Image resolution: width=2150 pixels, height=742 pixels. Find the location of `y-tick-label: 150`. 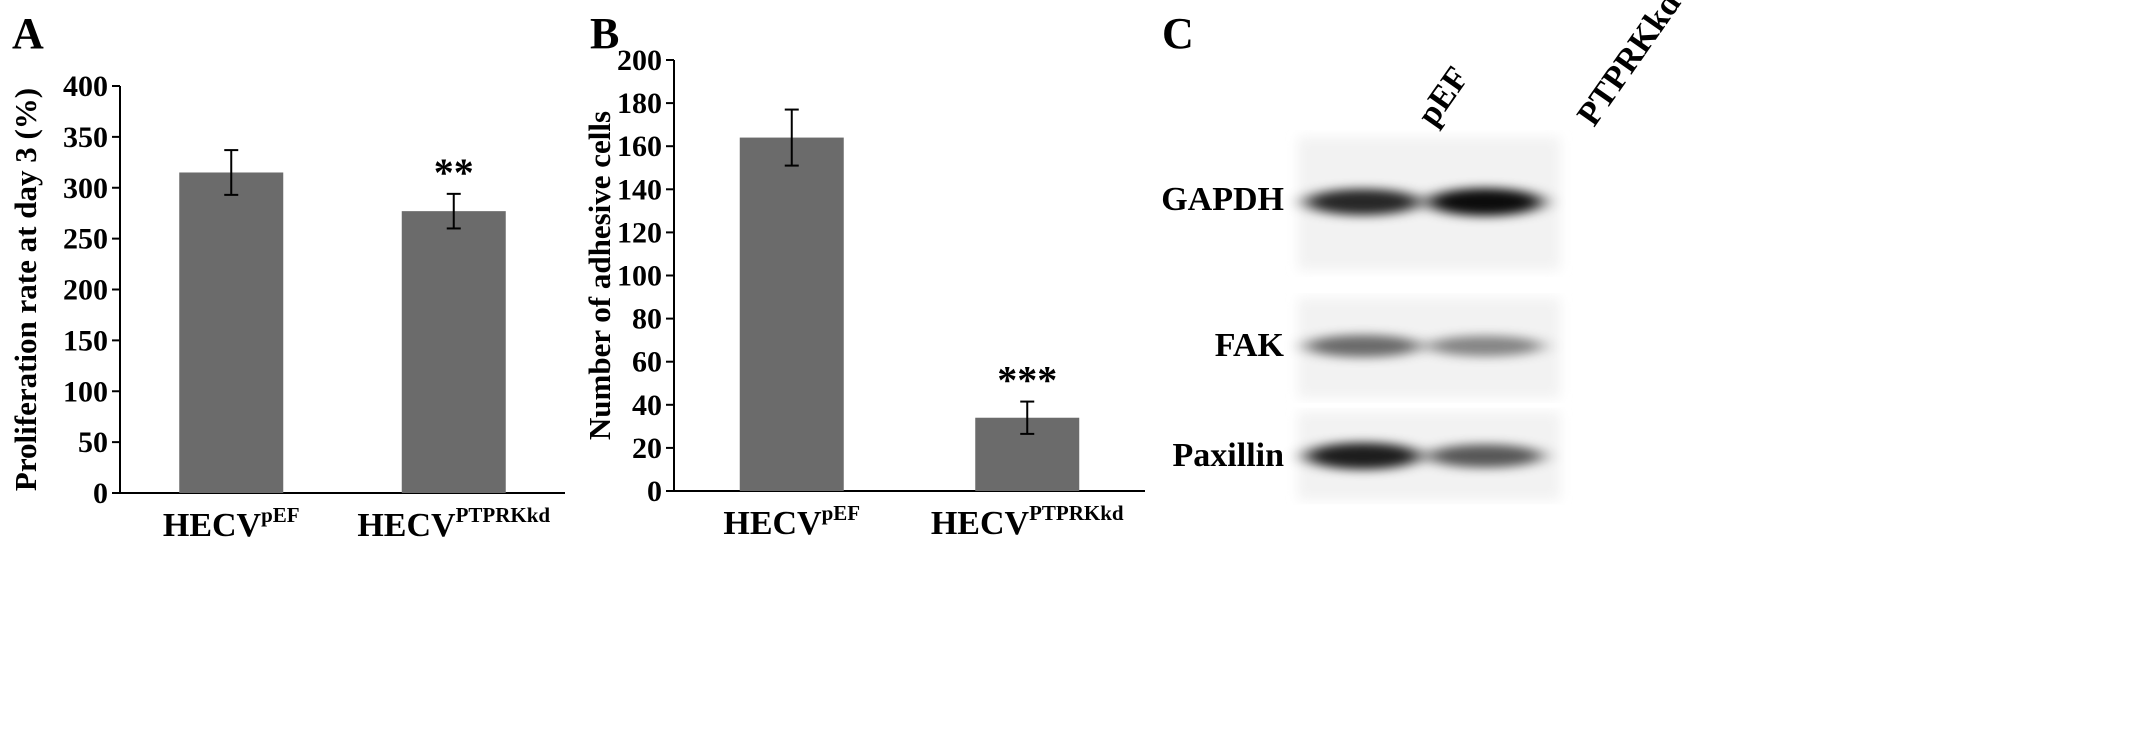

y-tick-label: 150 is located at coordinates (85, 340).